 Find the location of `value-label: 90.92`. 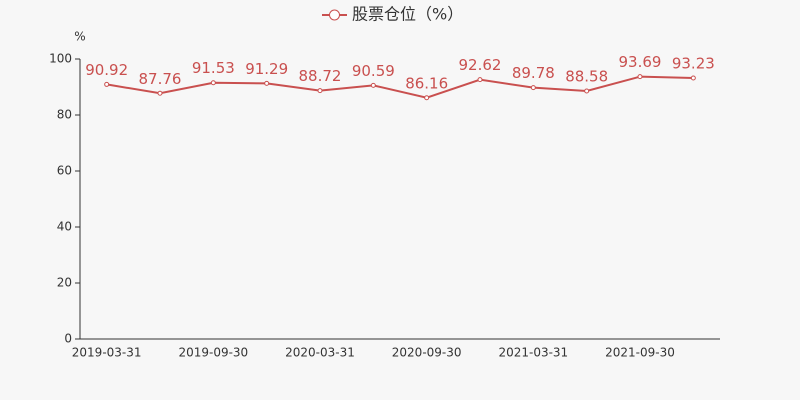

value-label: 90.92 is located at coordinates (106, 70).